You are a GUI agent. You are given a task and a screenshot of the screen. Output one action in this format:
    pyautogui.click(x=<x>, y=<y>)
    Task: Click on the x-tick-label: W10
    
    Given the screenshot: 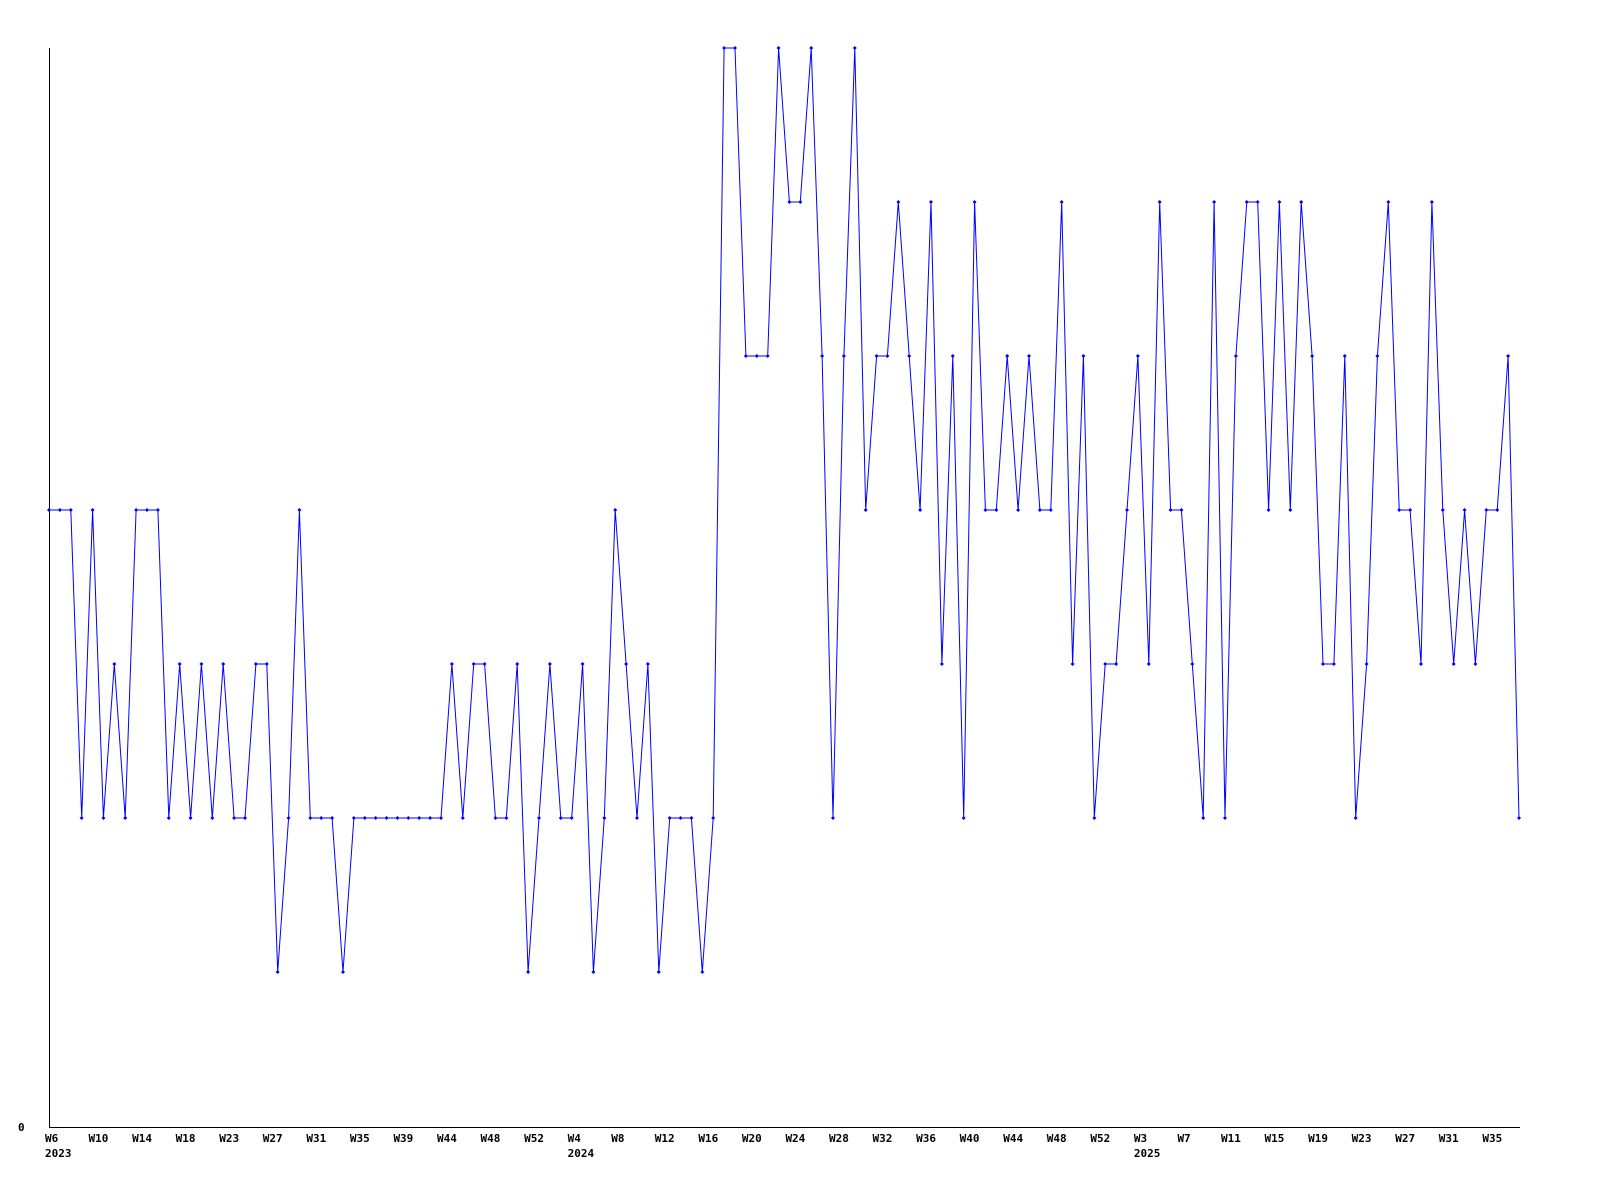 What is the action you would take?
    pyautogui.click(x=99, y=1138)
    